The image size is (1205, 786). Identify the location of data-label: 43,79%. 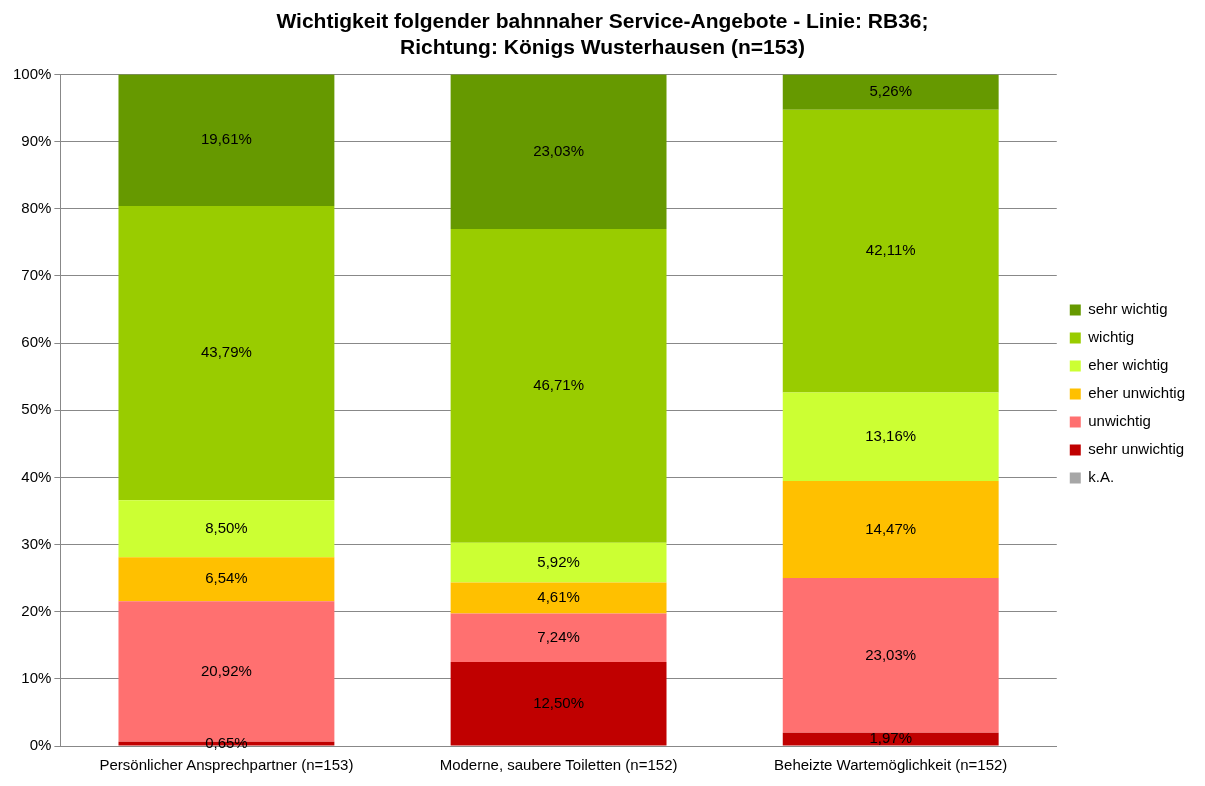
(226, 352).